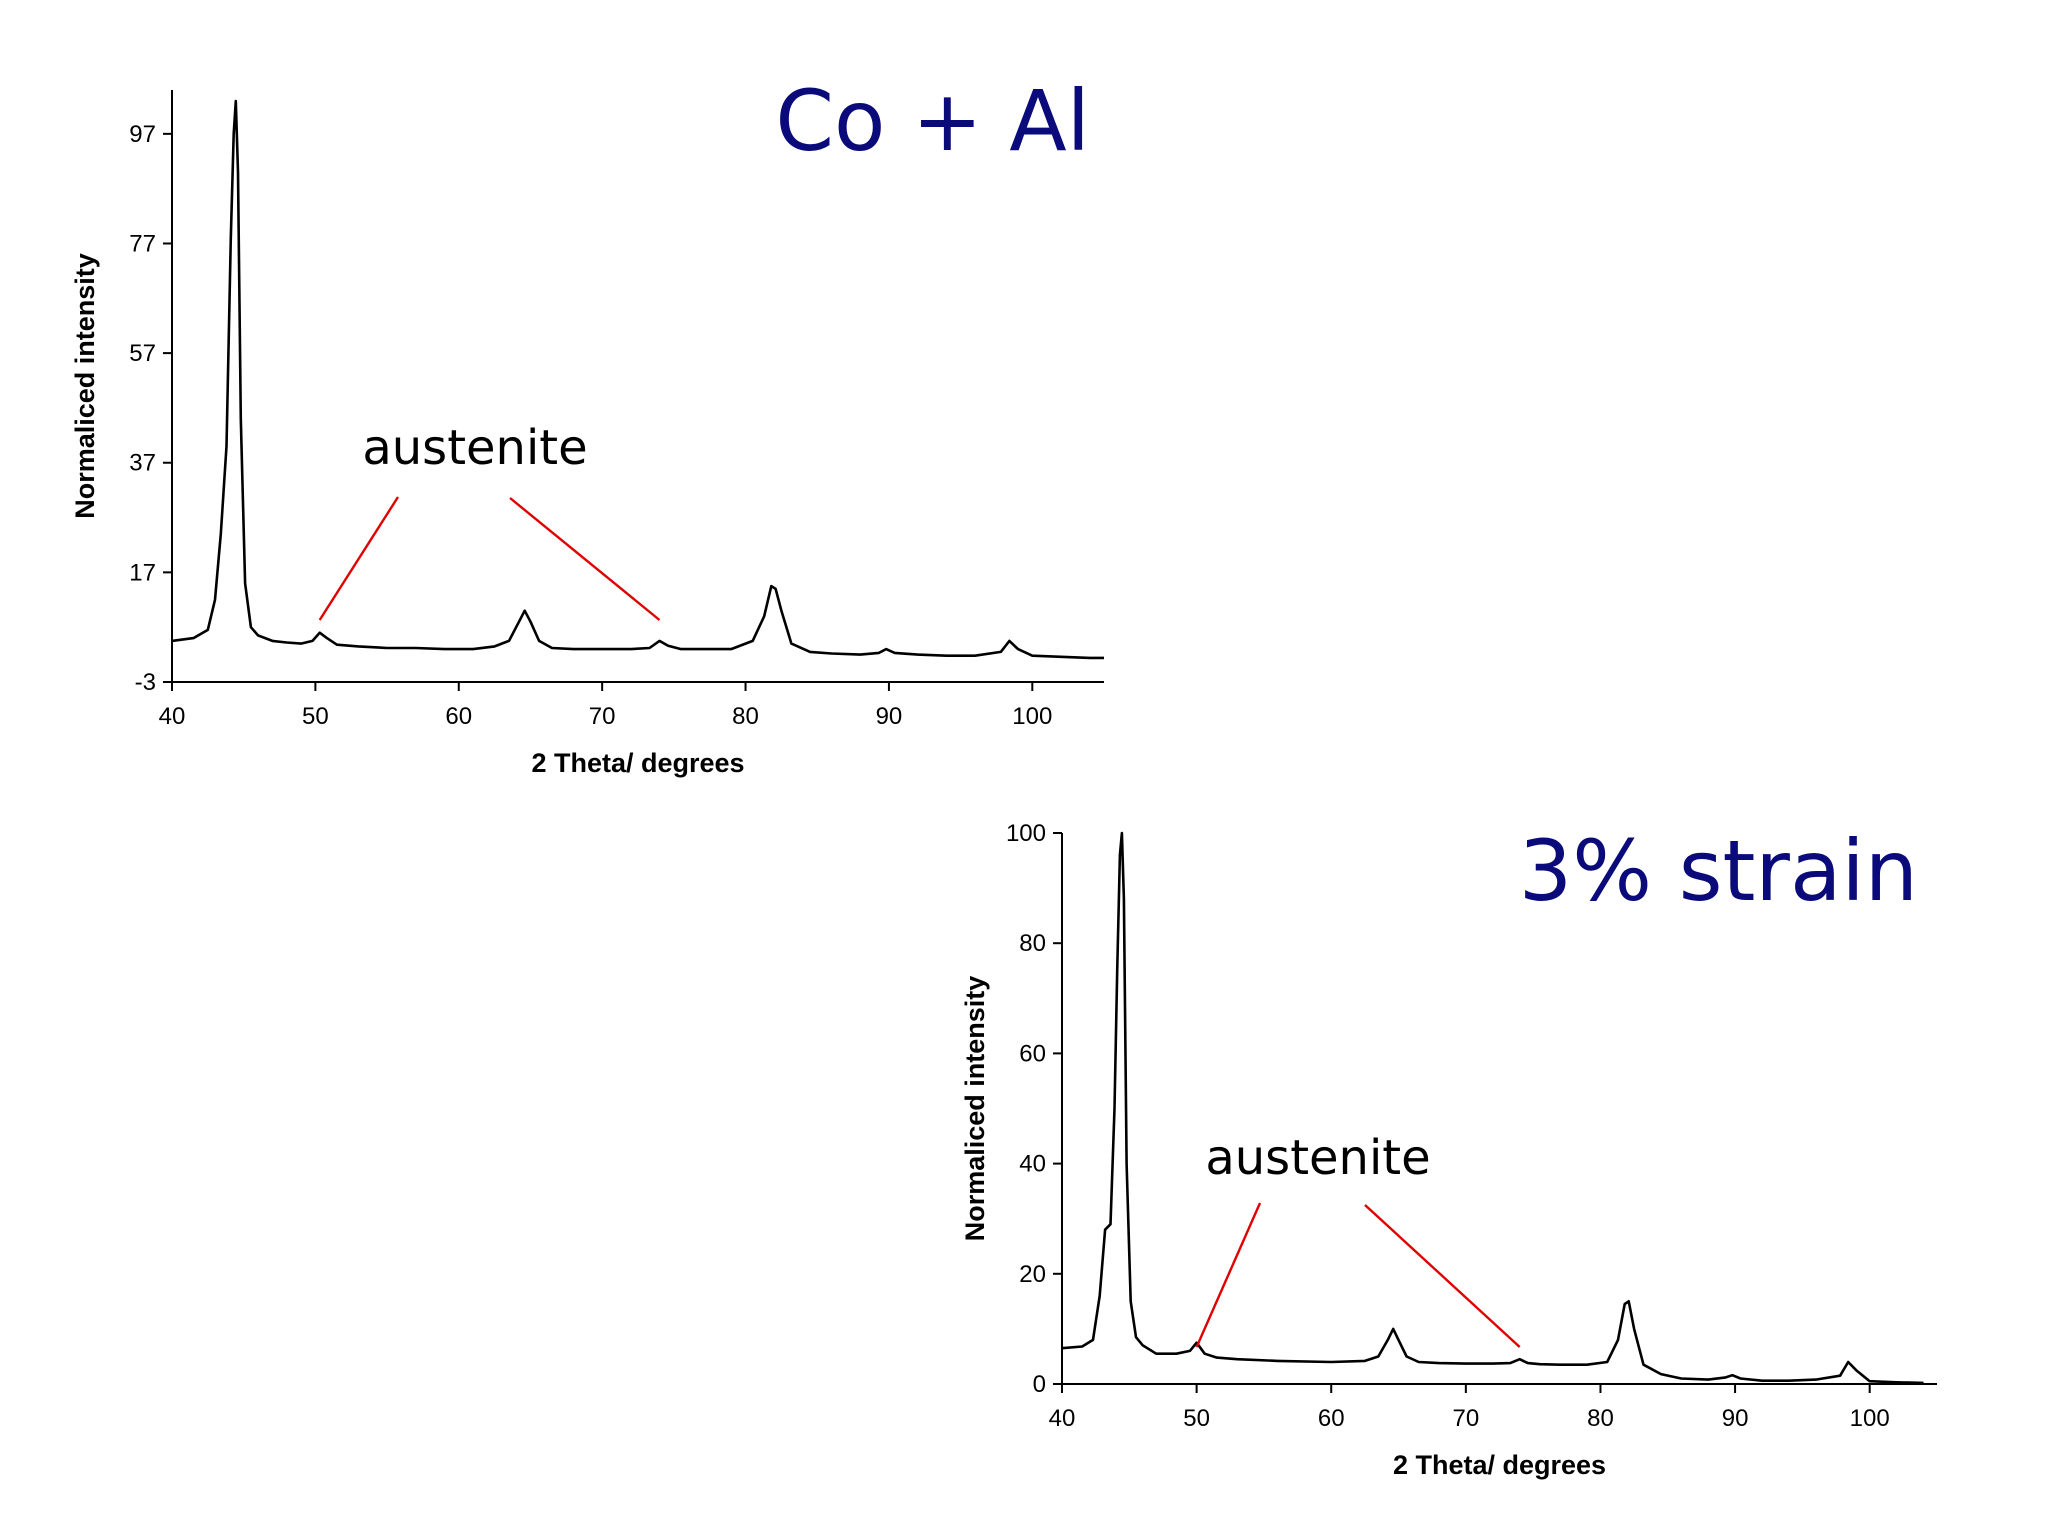 The height and width of the screenshot is (1536, 2048). I want to click on y-tick-label: 80, so click(1032, 943).